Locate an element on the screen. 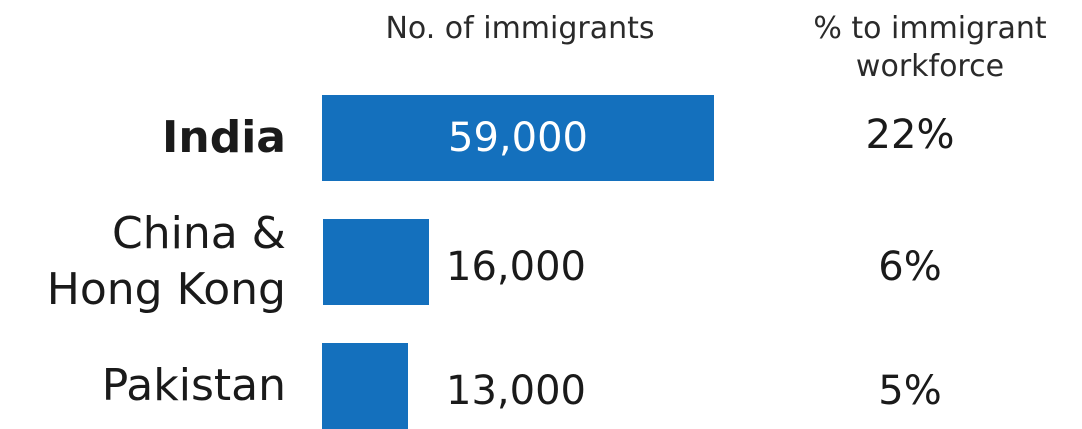 Image resolution: width=1082 pixels, height=429 pixels. value-label-0: 59,000 is located at coordinates (518, 138).